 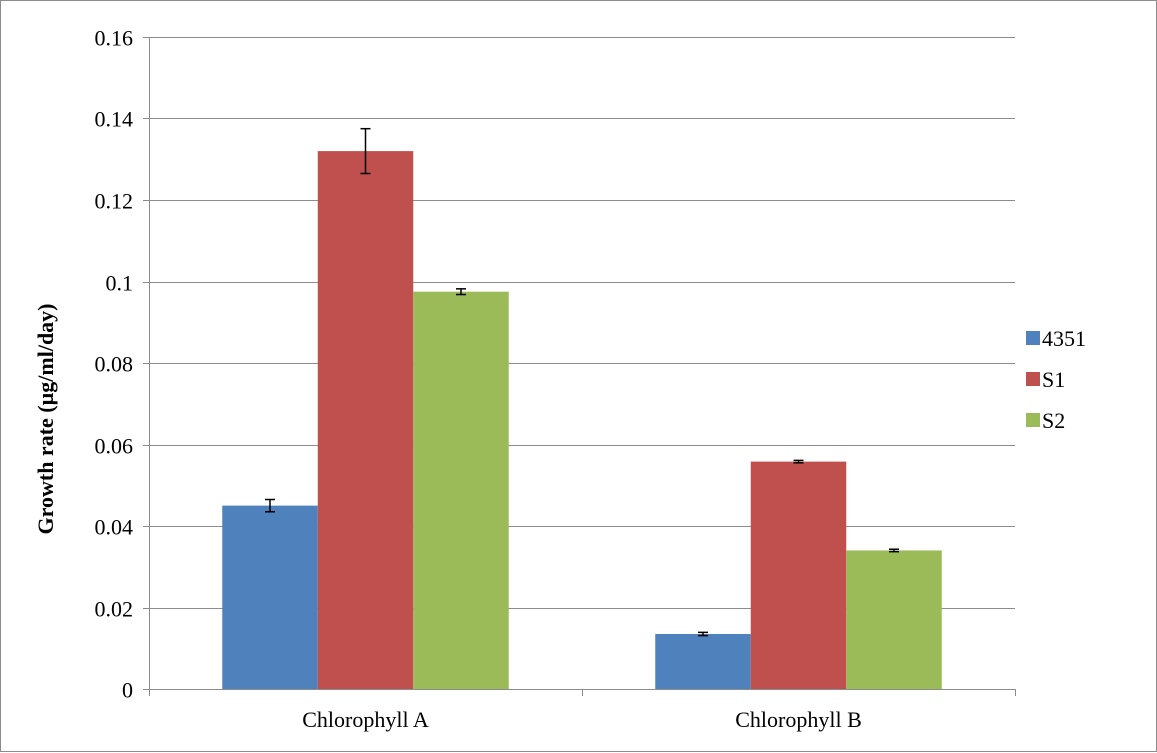 I want to click on legend-label: 4351, so click(x=1064, y=338).